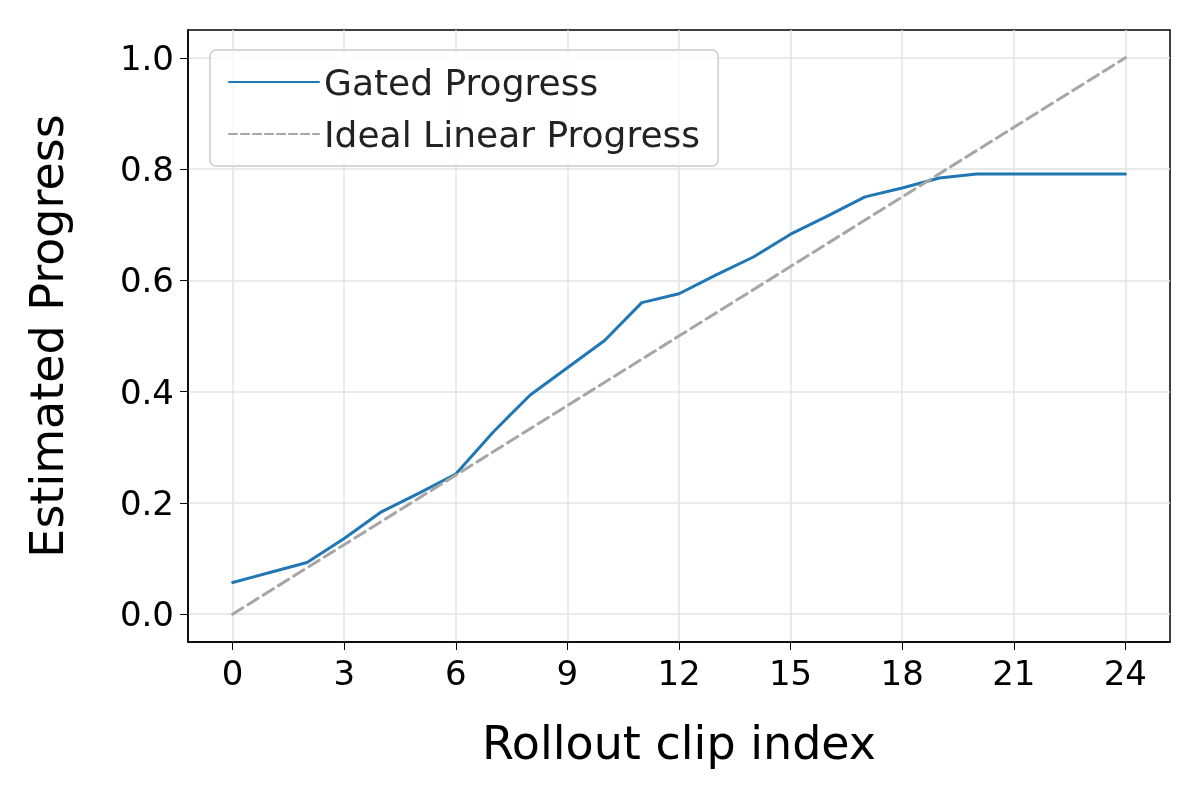 Image resolution: width=1200 pixels, height=800 pixels. I want to click on x-tick-label: 18, so click(902, 673).